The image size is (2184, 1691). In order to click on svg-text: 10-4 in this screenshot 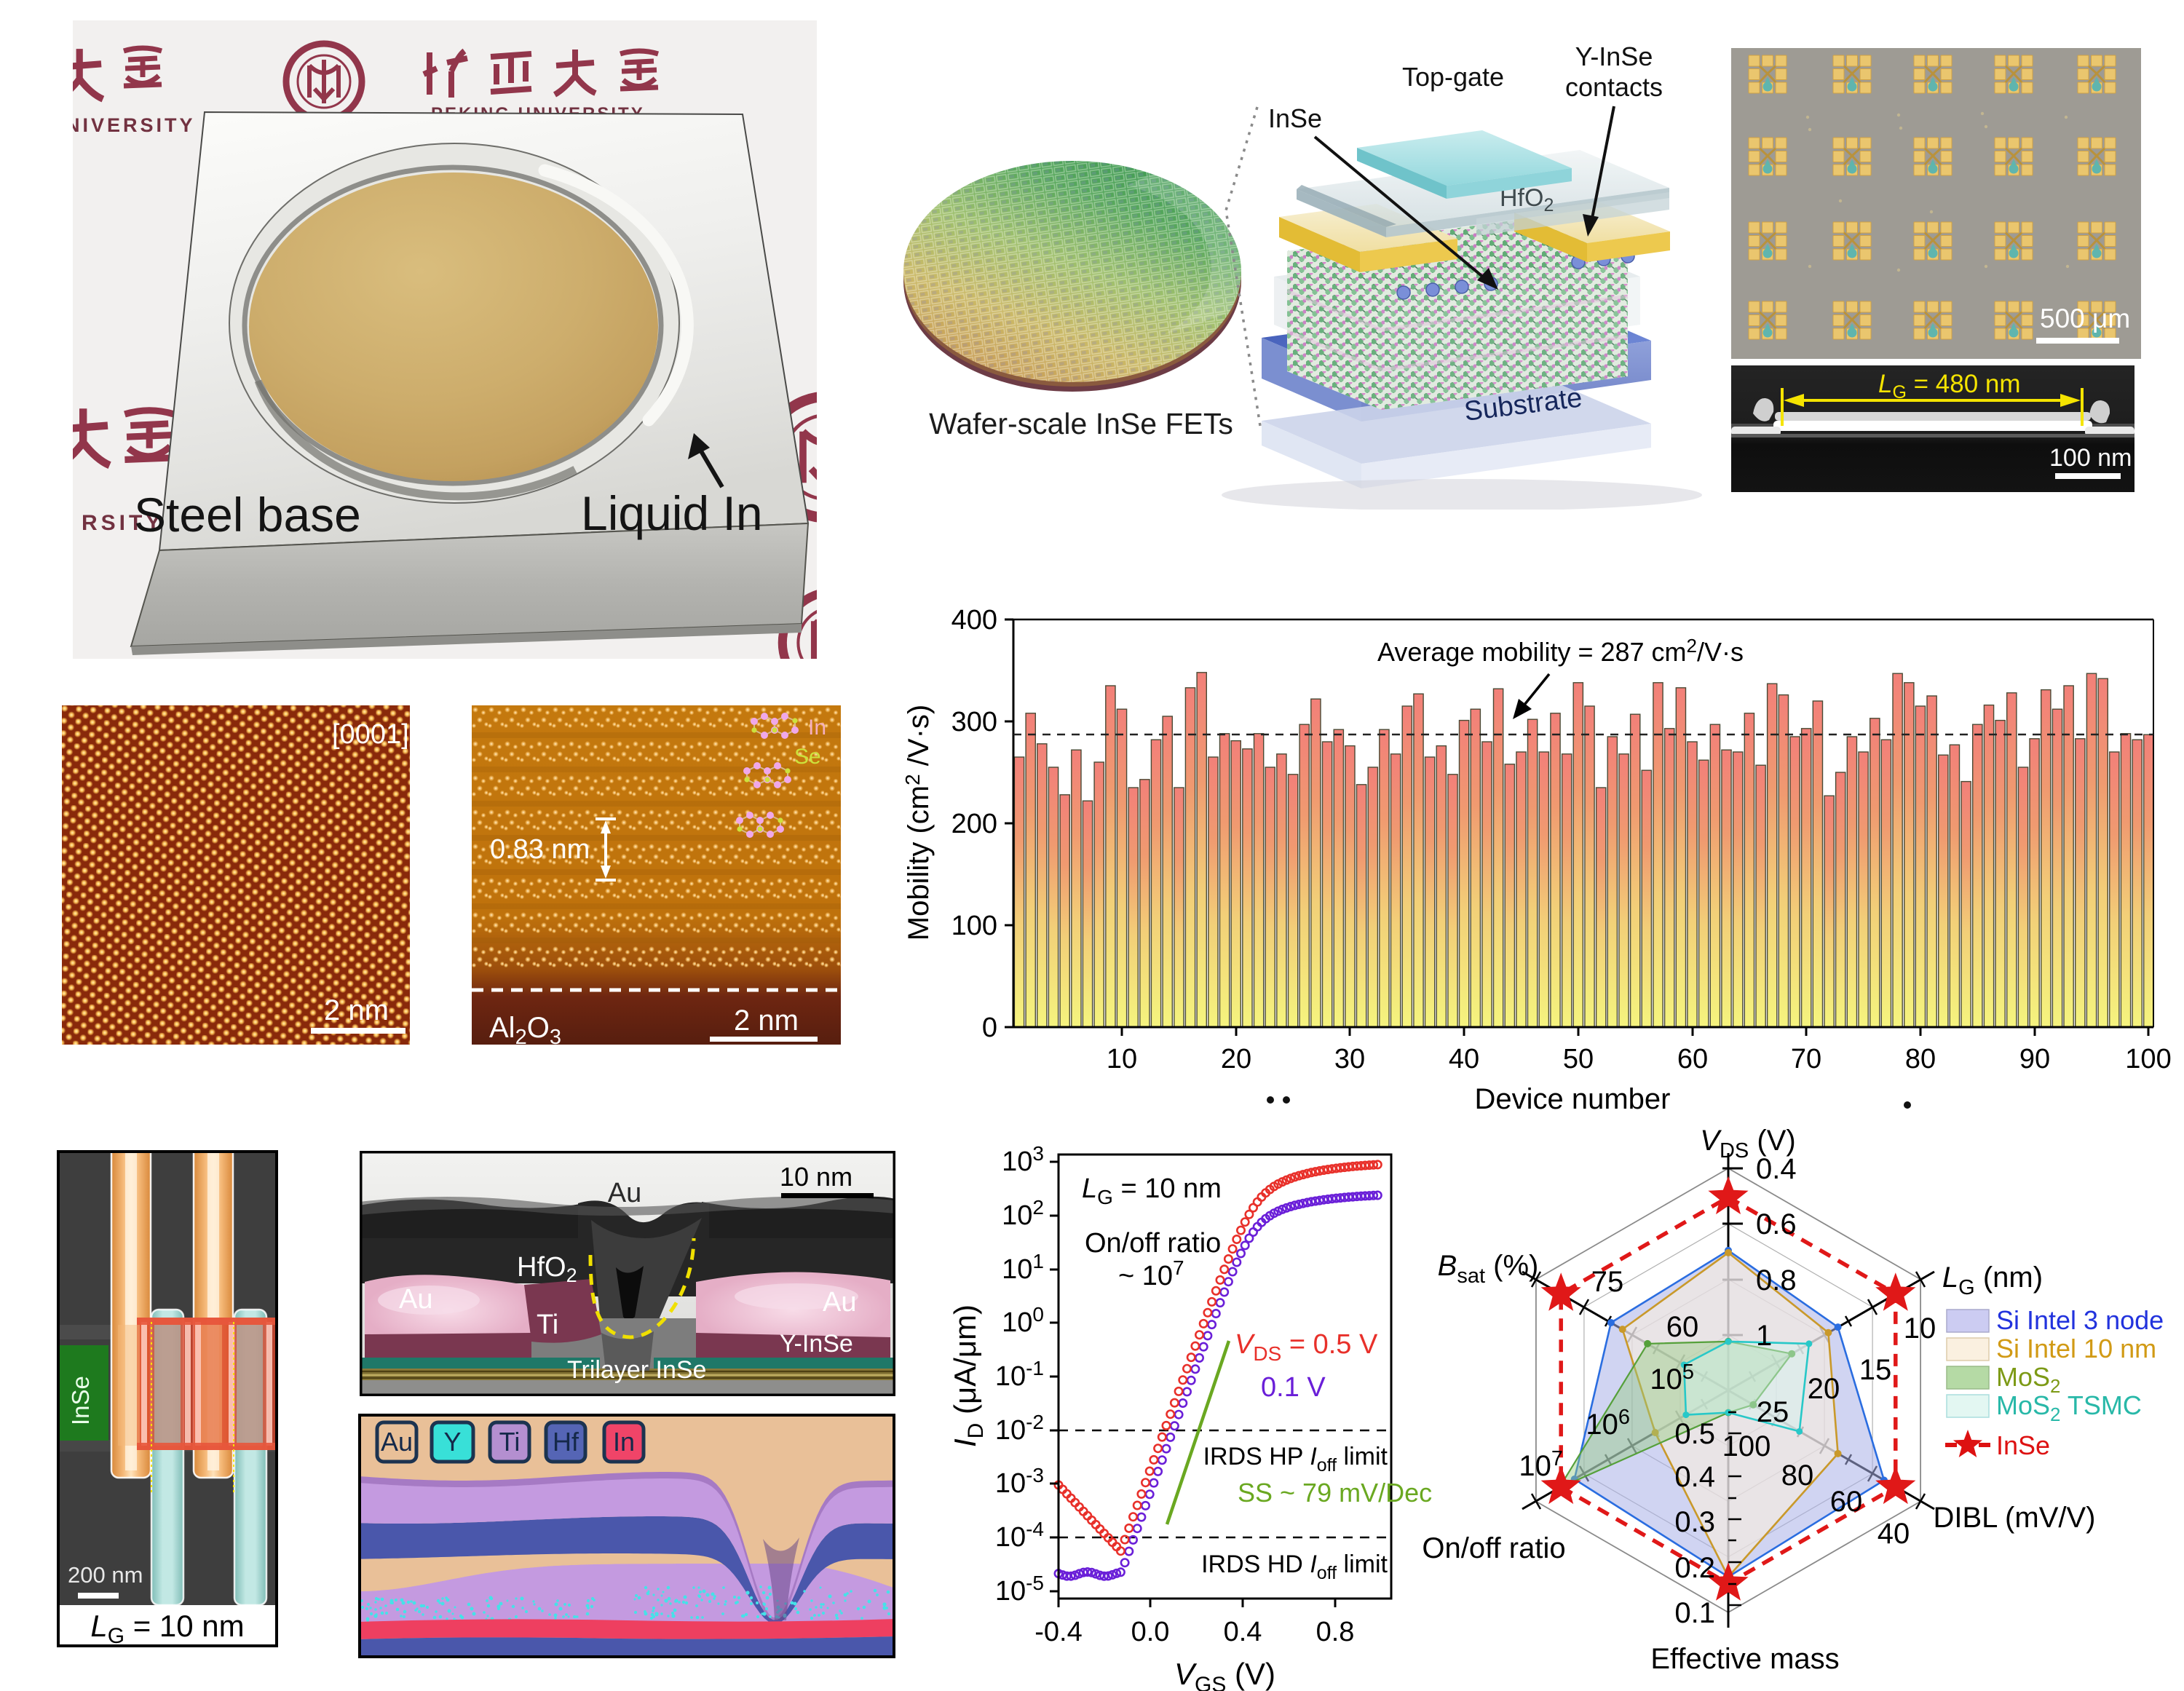, I will do `click(1019, 1535)`.